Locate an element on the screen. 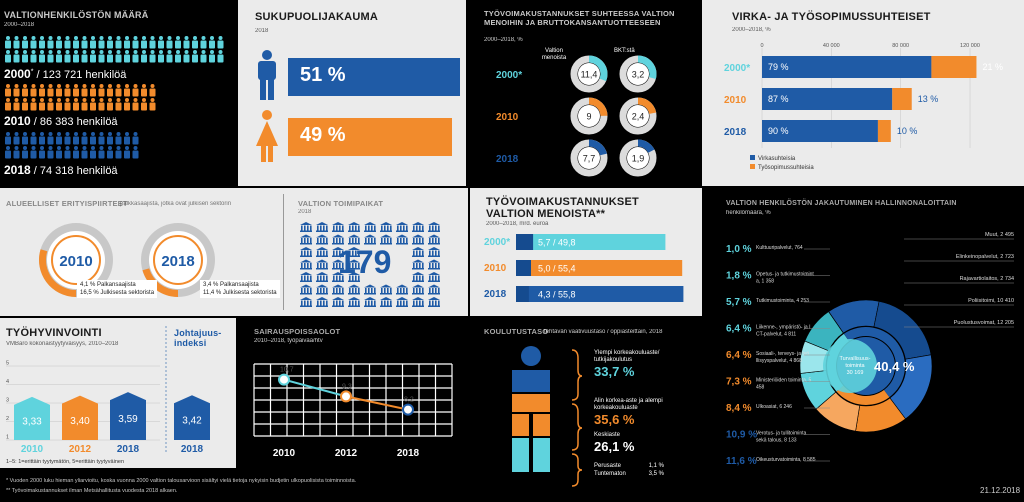 The width and height of the screenshot is (1024, 502). female-pct: 49 % is located at coordinates (323, 135).